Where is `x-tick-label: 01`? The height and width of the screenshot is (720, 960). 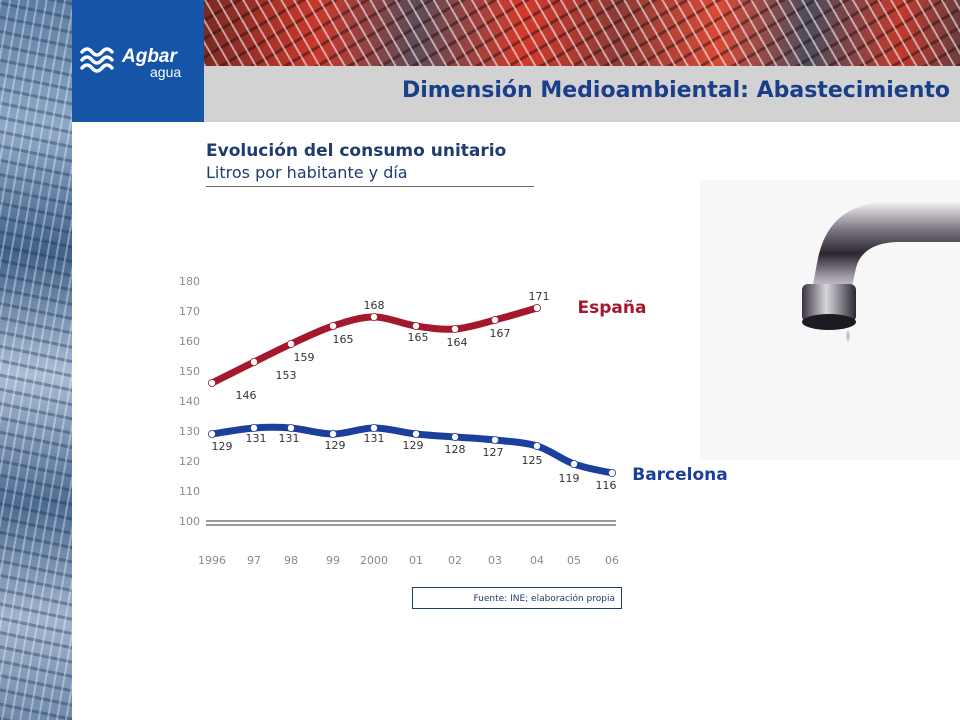
x-tick-label: 01 is located at coordinates (416, 560).